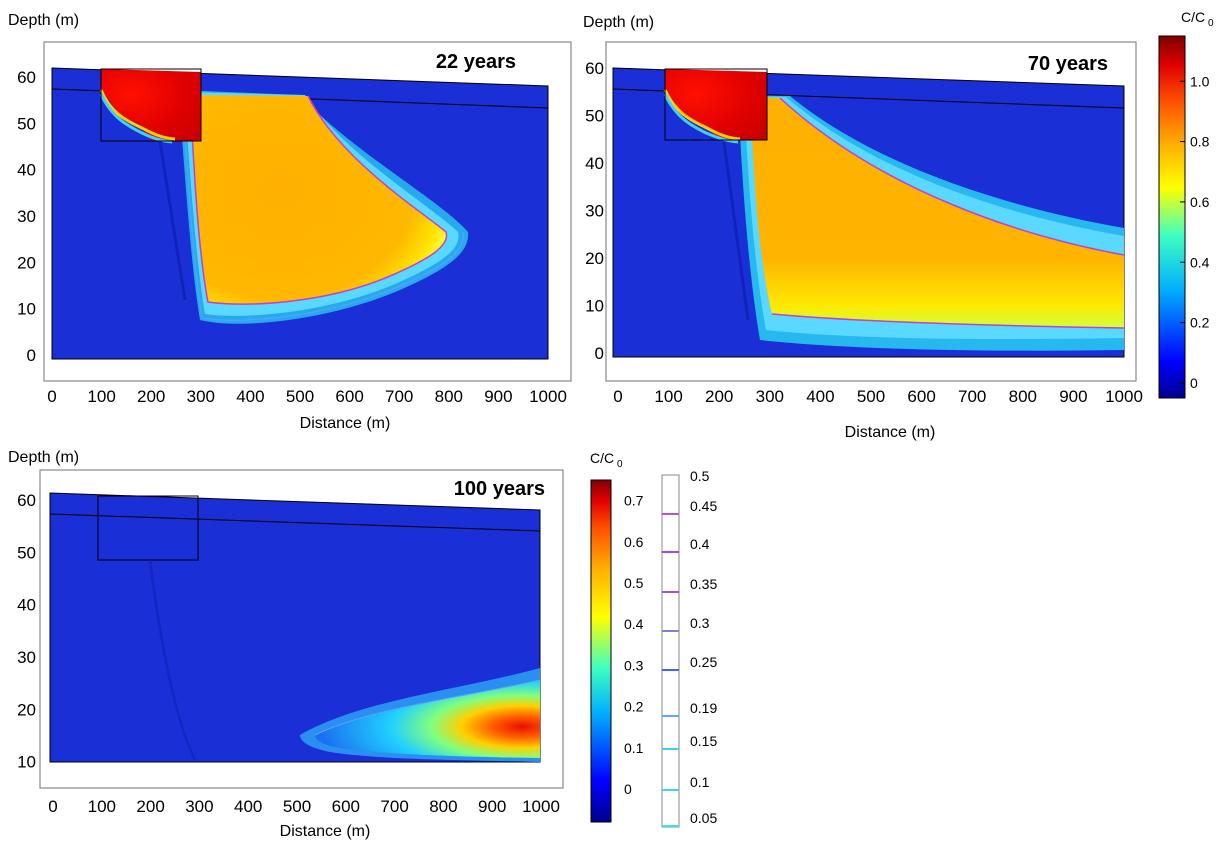 This screenshot has width=1227, height=842. I want to click on contour-level-label: 0.35, so click(703, 584).